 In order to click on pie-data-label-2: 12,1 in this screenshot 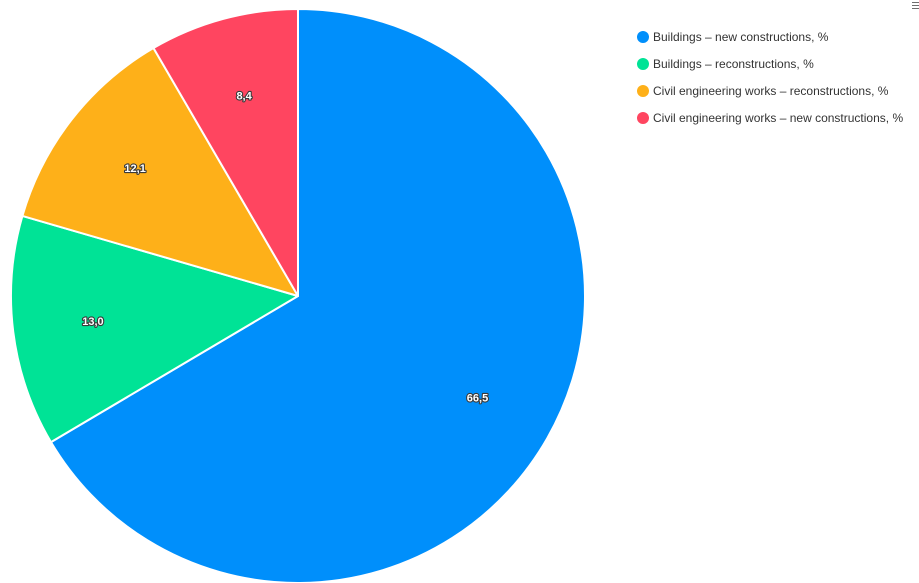, I will do `click(134, 169)`.